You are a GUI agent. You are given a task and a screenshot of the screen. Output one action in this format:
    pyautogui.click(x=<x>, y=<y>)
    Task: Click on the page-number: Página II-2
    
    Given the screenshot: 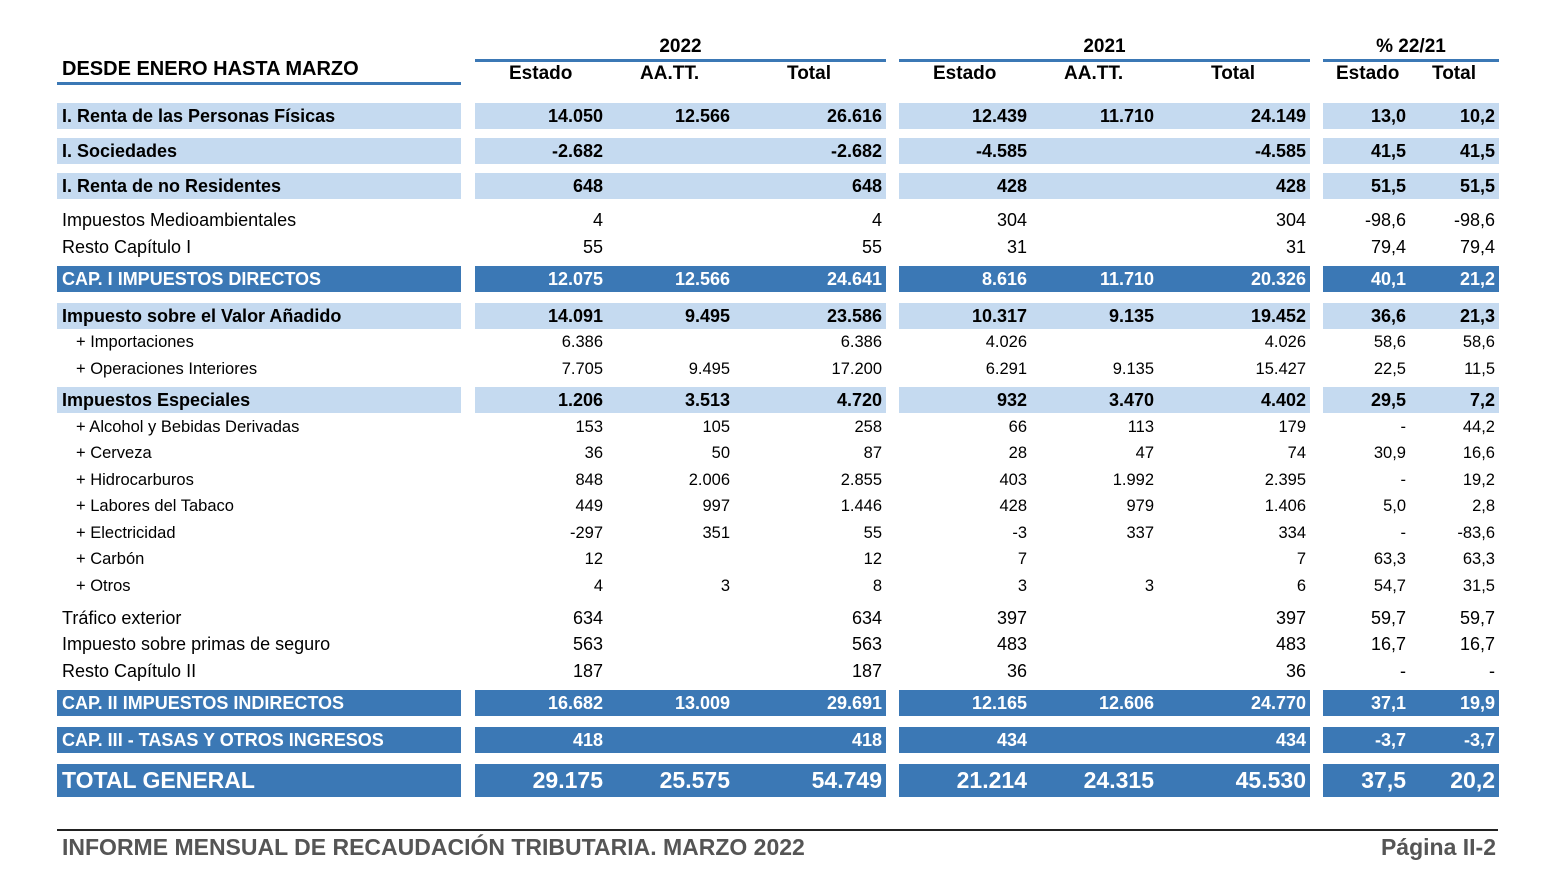 What is the action you would take?
    pyautogui.click(x=1438, y=847)
    